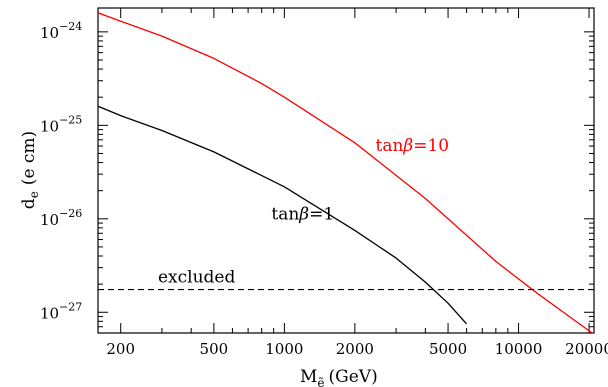 The height and width of the screenshot is (387, 608). Describe the element at coordinates (302, 215) in the screenshot. I see `annotation-tanb1: tanβ=1` at that location.